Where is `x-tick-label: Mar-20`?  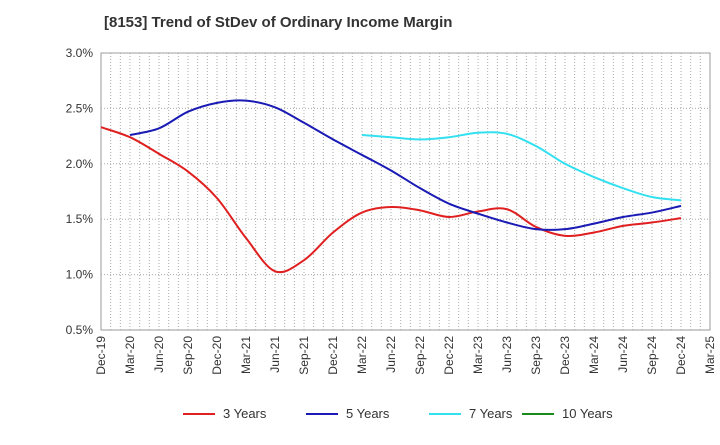
x-tick-label: Mar-20 is located at coordinates (130, 355).